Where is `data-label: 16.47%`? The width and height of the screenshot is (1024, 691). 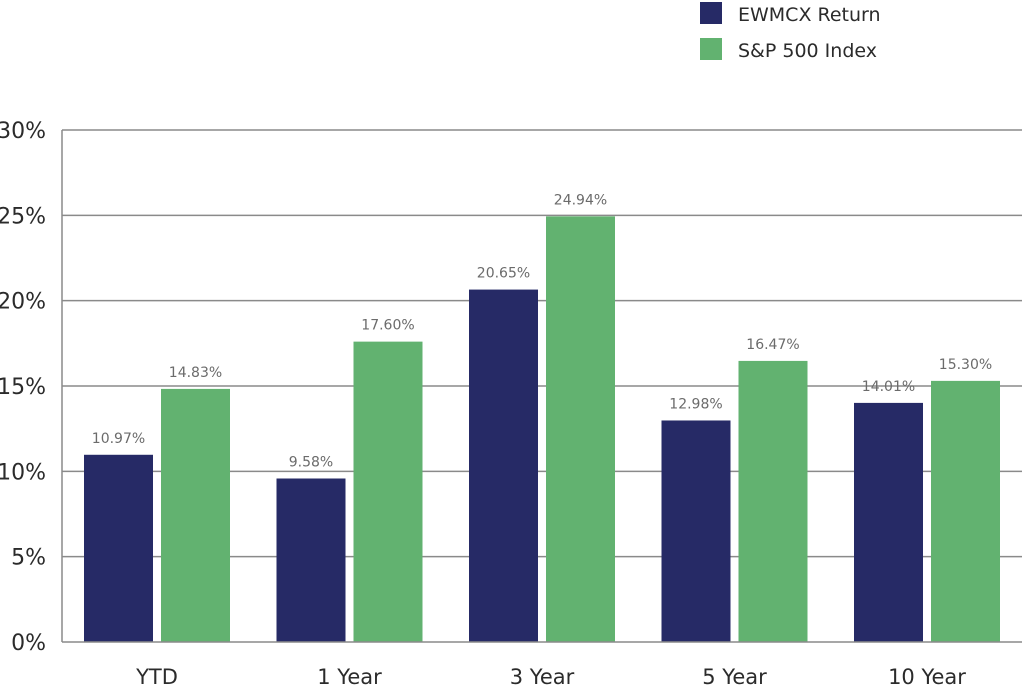
data-label: 16.47% is located at coordinates (772, 345).